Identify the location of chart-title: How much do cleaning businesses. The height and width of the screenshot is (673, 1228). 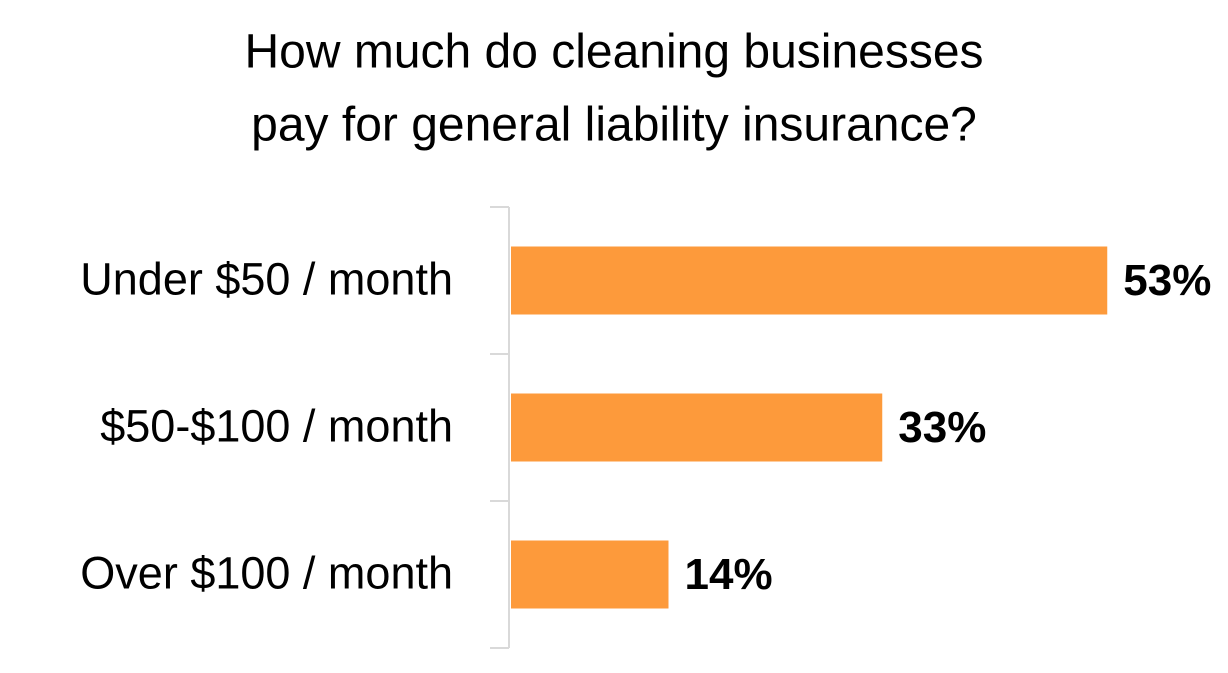
(613, 52).